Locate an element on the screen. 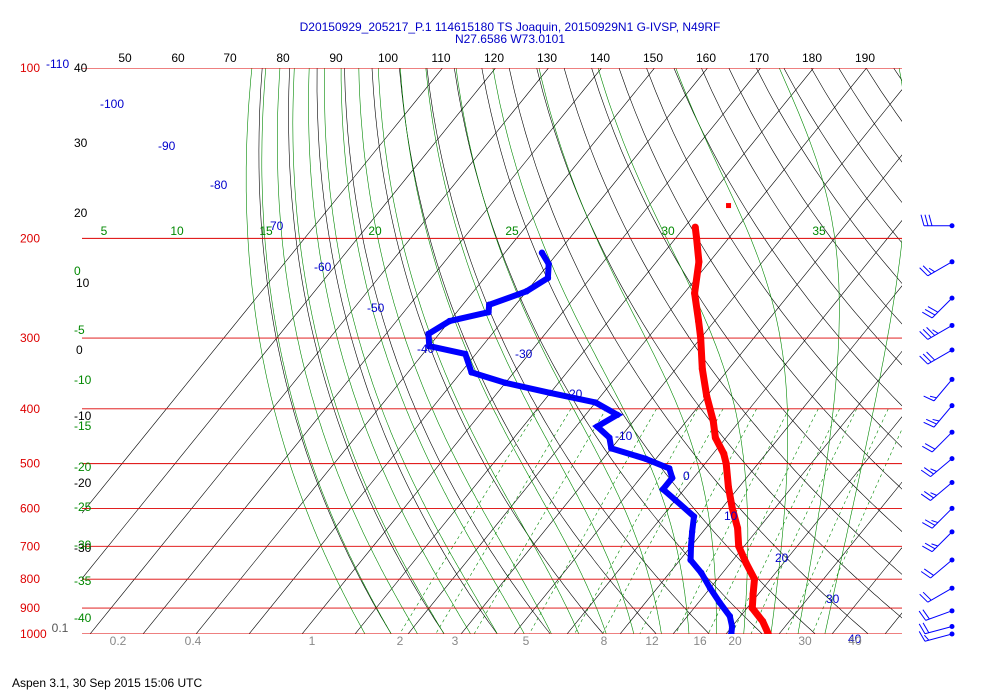 The image size is (1000, 700). pressure-tick-label: 500 is located at coordinates (30, 464).